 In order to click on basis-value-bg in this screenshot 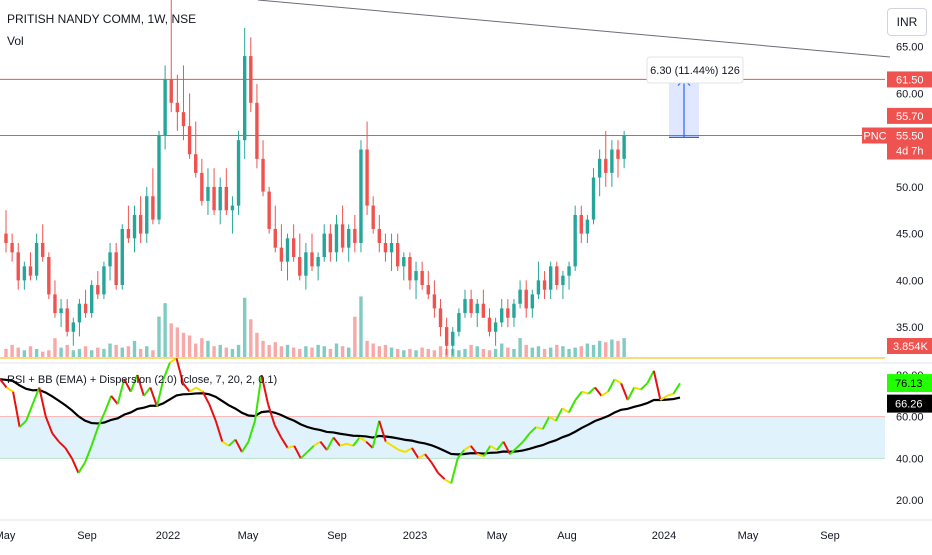, I will do `click(909, 403)`.